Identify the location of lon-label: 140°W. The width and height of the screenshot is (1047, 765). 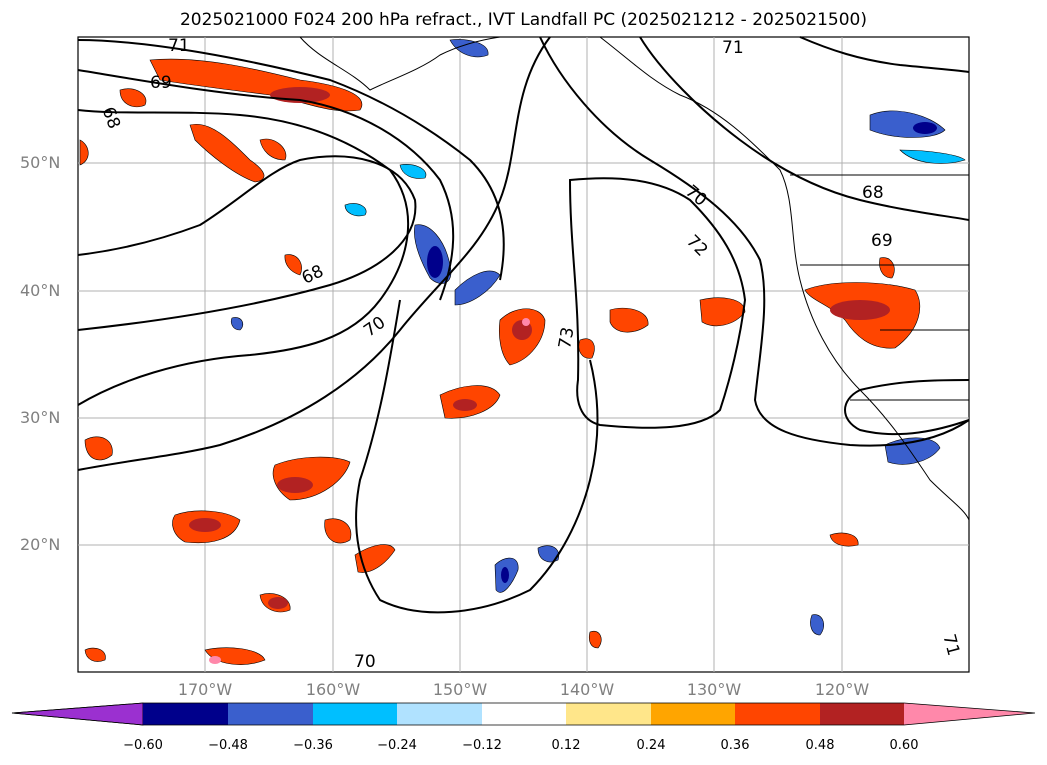
(587, 689).